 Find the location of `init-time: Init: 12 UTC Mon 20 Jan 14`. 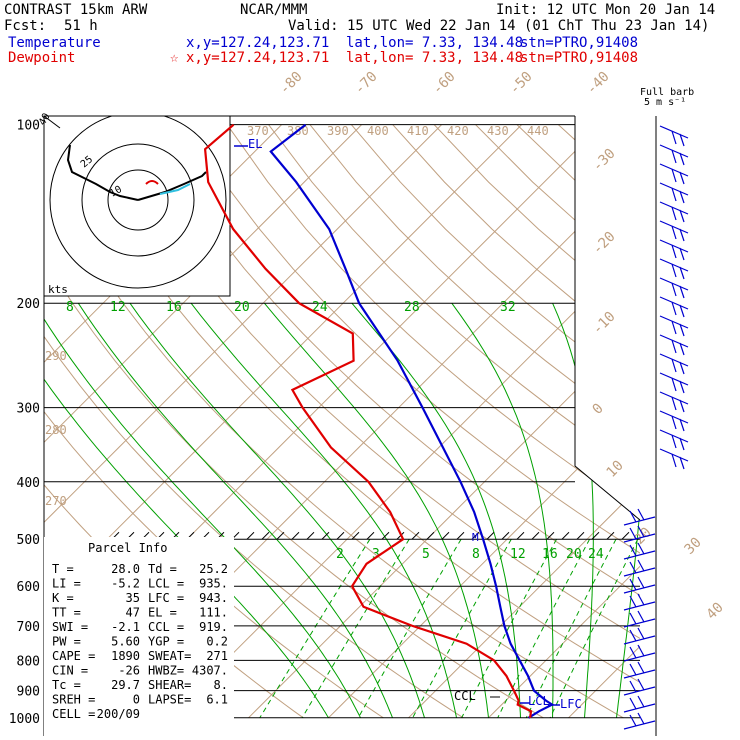

init-time: Init: 12 UTC Mon 20 Jan 14 is located at coordinates (605, 10).